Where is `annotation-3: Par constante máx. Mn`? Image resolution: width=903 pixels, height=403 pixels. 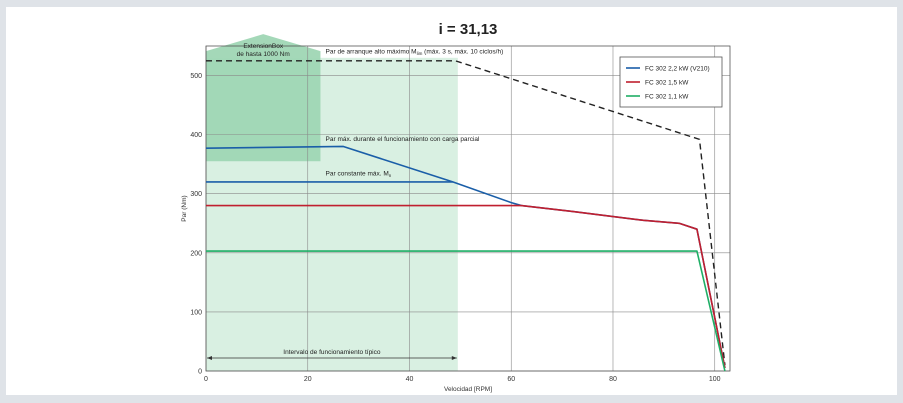
annotation-3: Par constante máx. Mn is located at coordinates (359, 174).